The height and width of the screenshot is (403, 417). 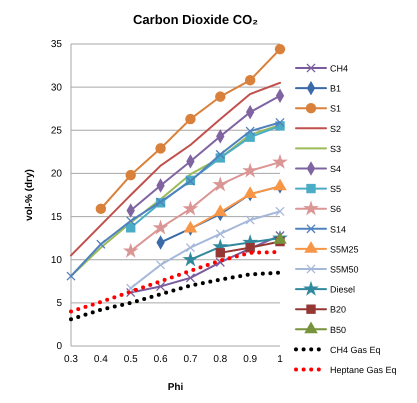 What do you see at coordinates (338, 229) in the screenshot?
I see `legend-label: S14` at bounding box center [338, 229].